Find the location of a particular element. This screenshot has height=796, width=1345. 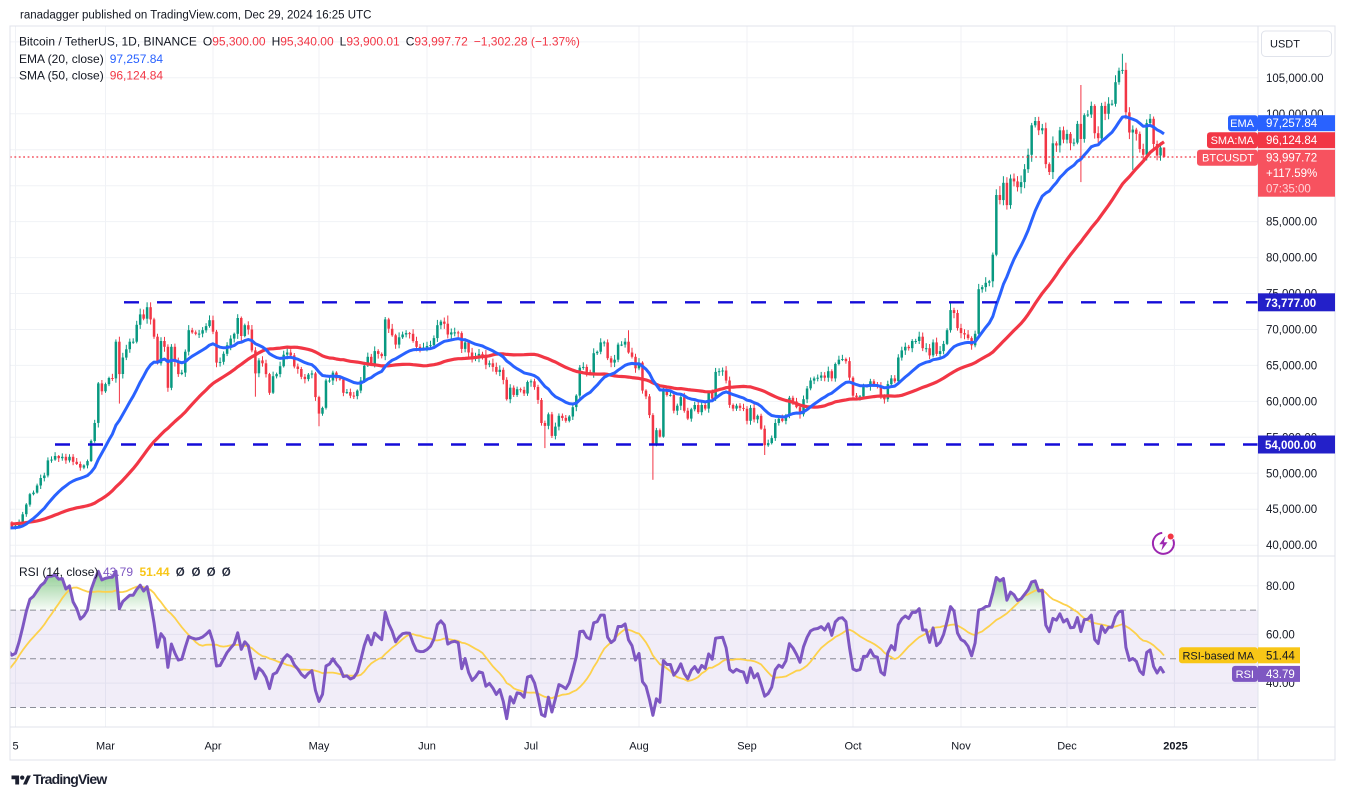

svg-text: Apr is located at coordinates (212, 747).